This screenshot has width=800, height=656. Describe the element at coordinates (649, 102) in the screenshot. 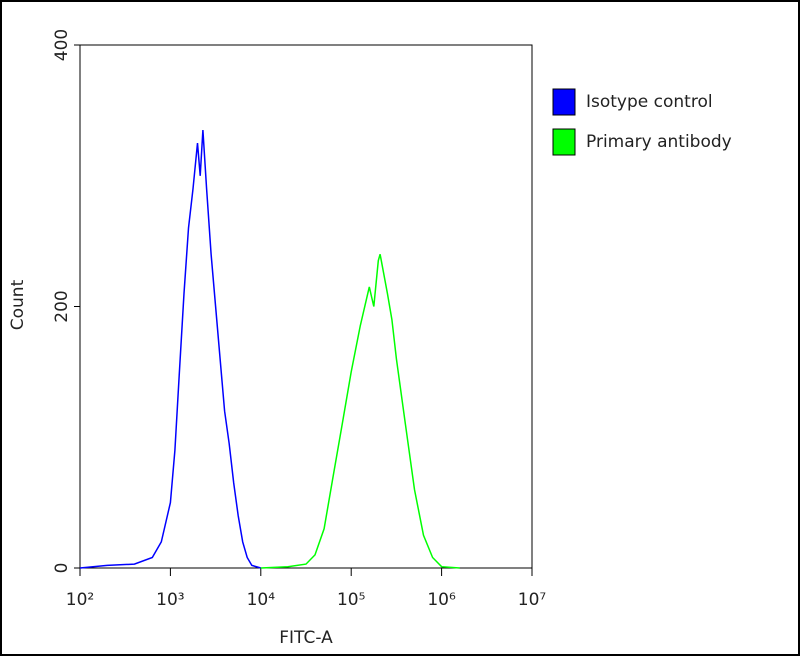

I see `legend-label: Isotype control` at that location.